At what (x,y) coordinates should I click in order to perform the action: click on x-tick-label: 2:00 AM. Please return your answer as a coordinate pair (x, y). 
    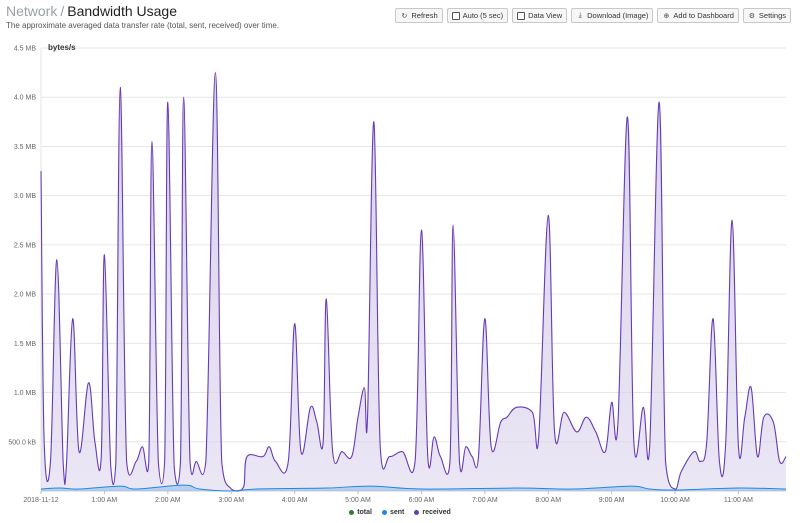
    Looking at the image, I should click on (168, 500).